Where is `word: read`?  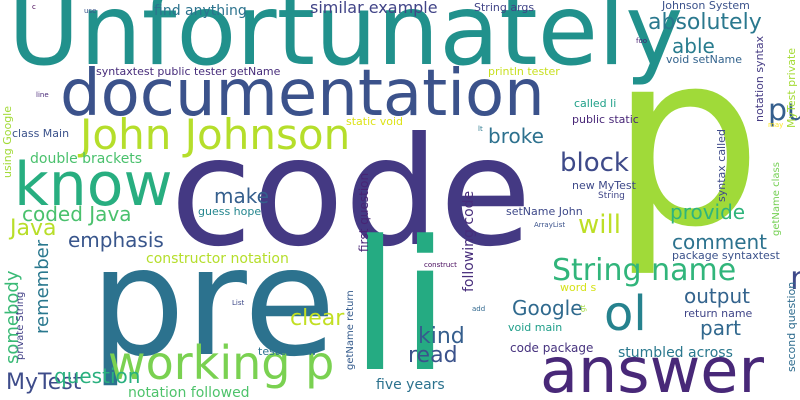 word: read is located at coordinates (433, 355).